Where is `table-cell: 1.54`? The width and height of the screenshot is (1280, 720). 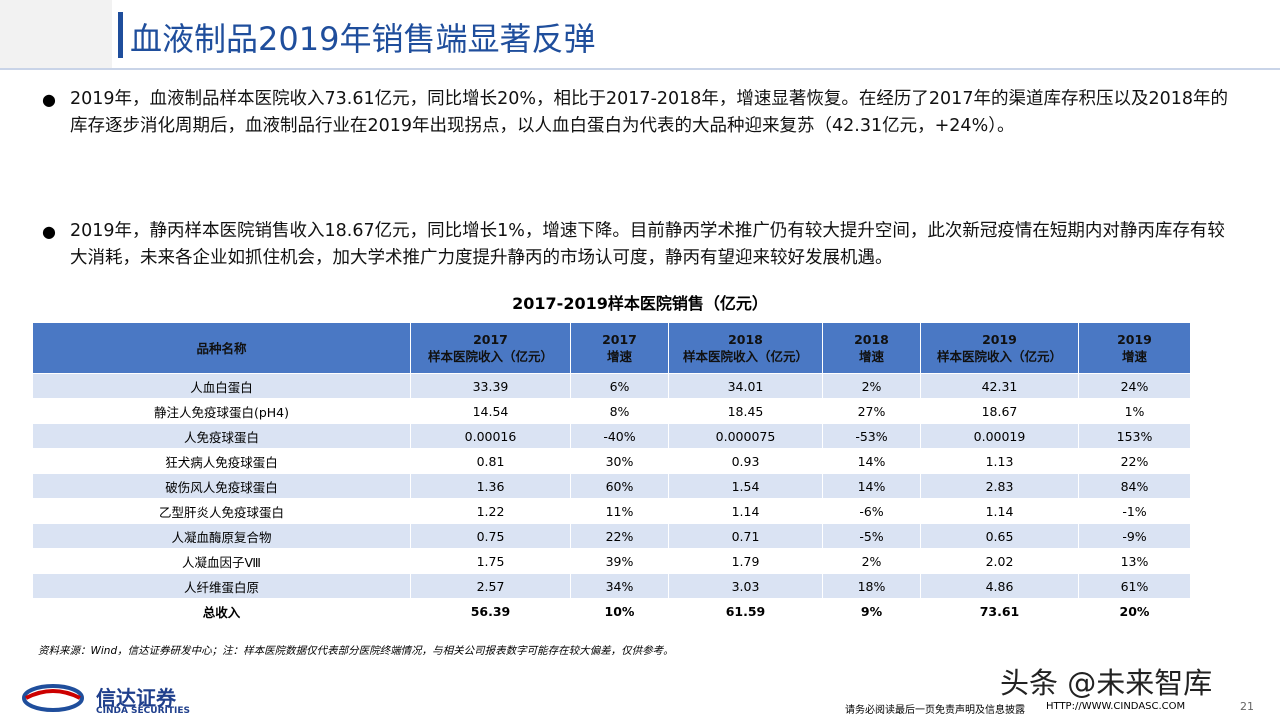 table-cell: 1.54 is located at coordinates (745, 486).